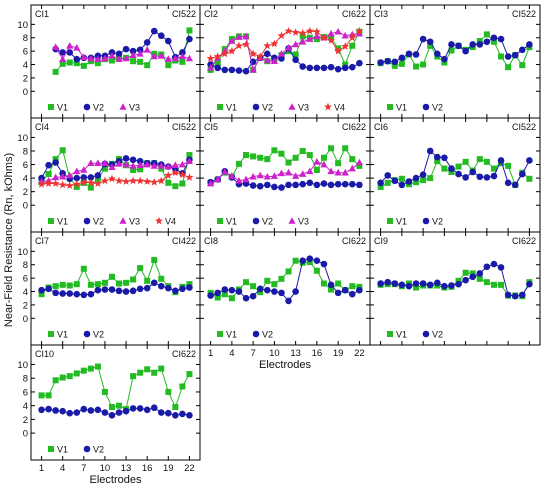 The height and width of the screenshot is (487, 550). Describe the element at coordinates (98, 450) in the screenshot. I see `legend-label: V2` at that location.